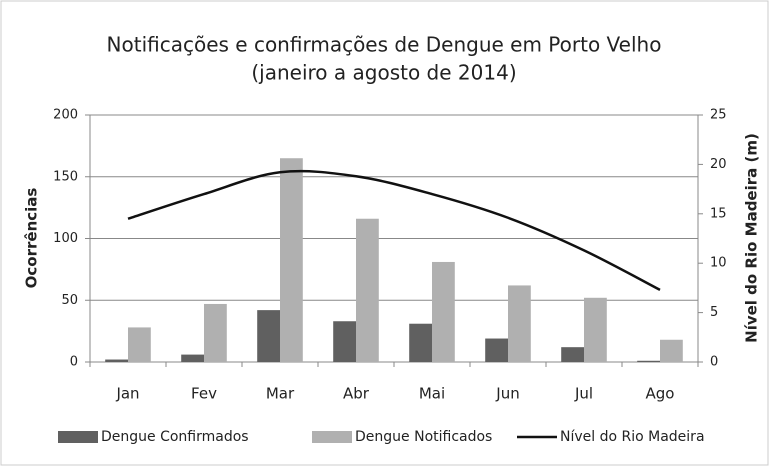 This screenshot has width=769, height=470. I want to click on y-tick-label: 50, so click(69, 300).